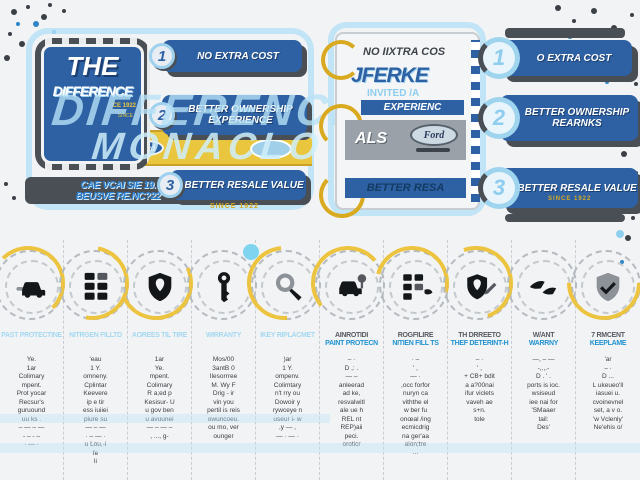 This screenshot has height=480, width=640. What do you see at coordinates (244, 185) in the screenshot?
I see `badge-label: BETTER RESALE VALUE` at bounding box center [244, 185].